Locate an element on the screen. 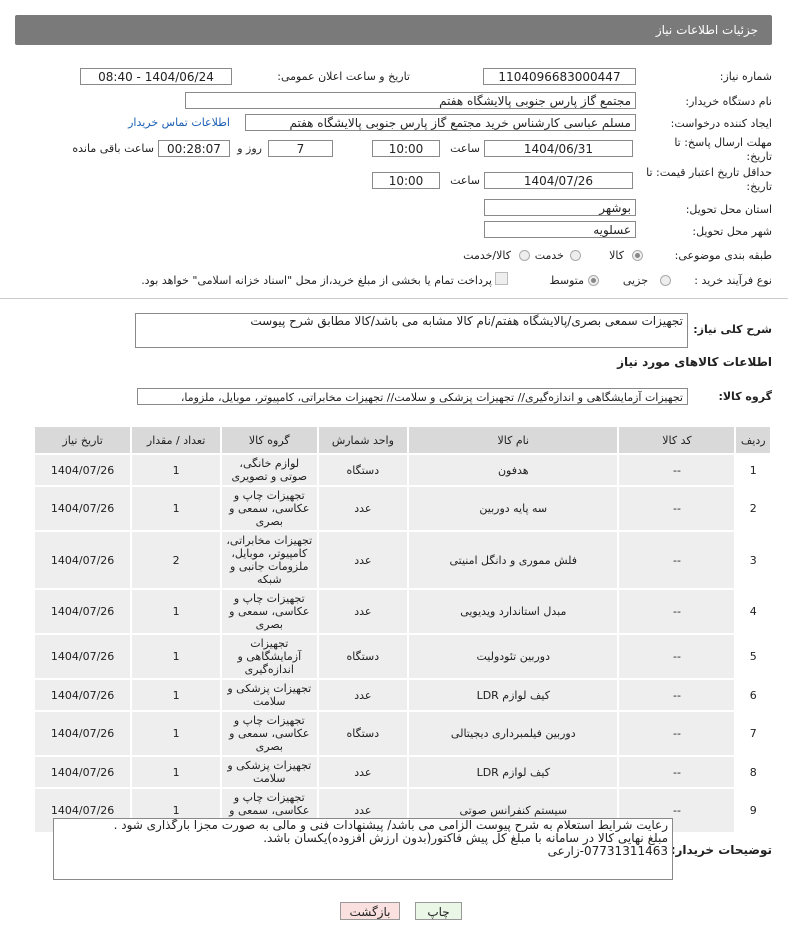 Image resolution: width=788 pixels, height=937 pixels. print-button: چاپ is located at coordinates (438, 911).